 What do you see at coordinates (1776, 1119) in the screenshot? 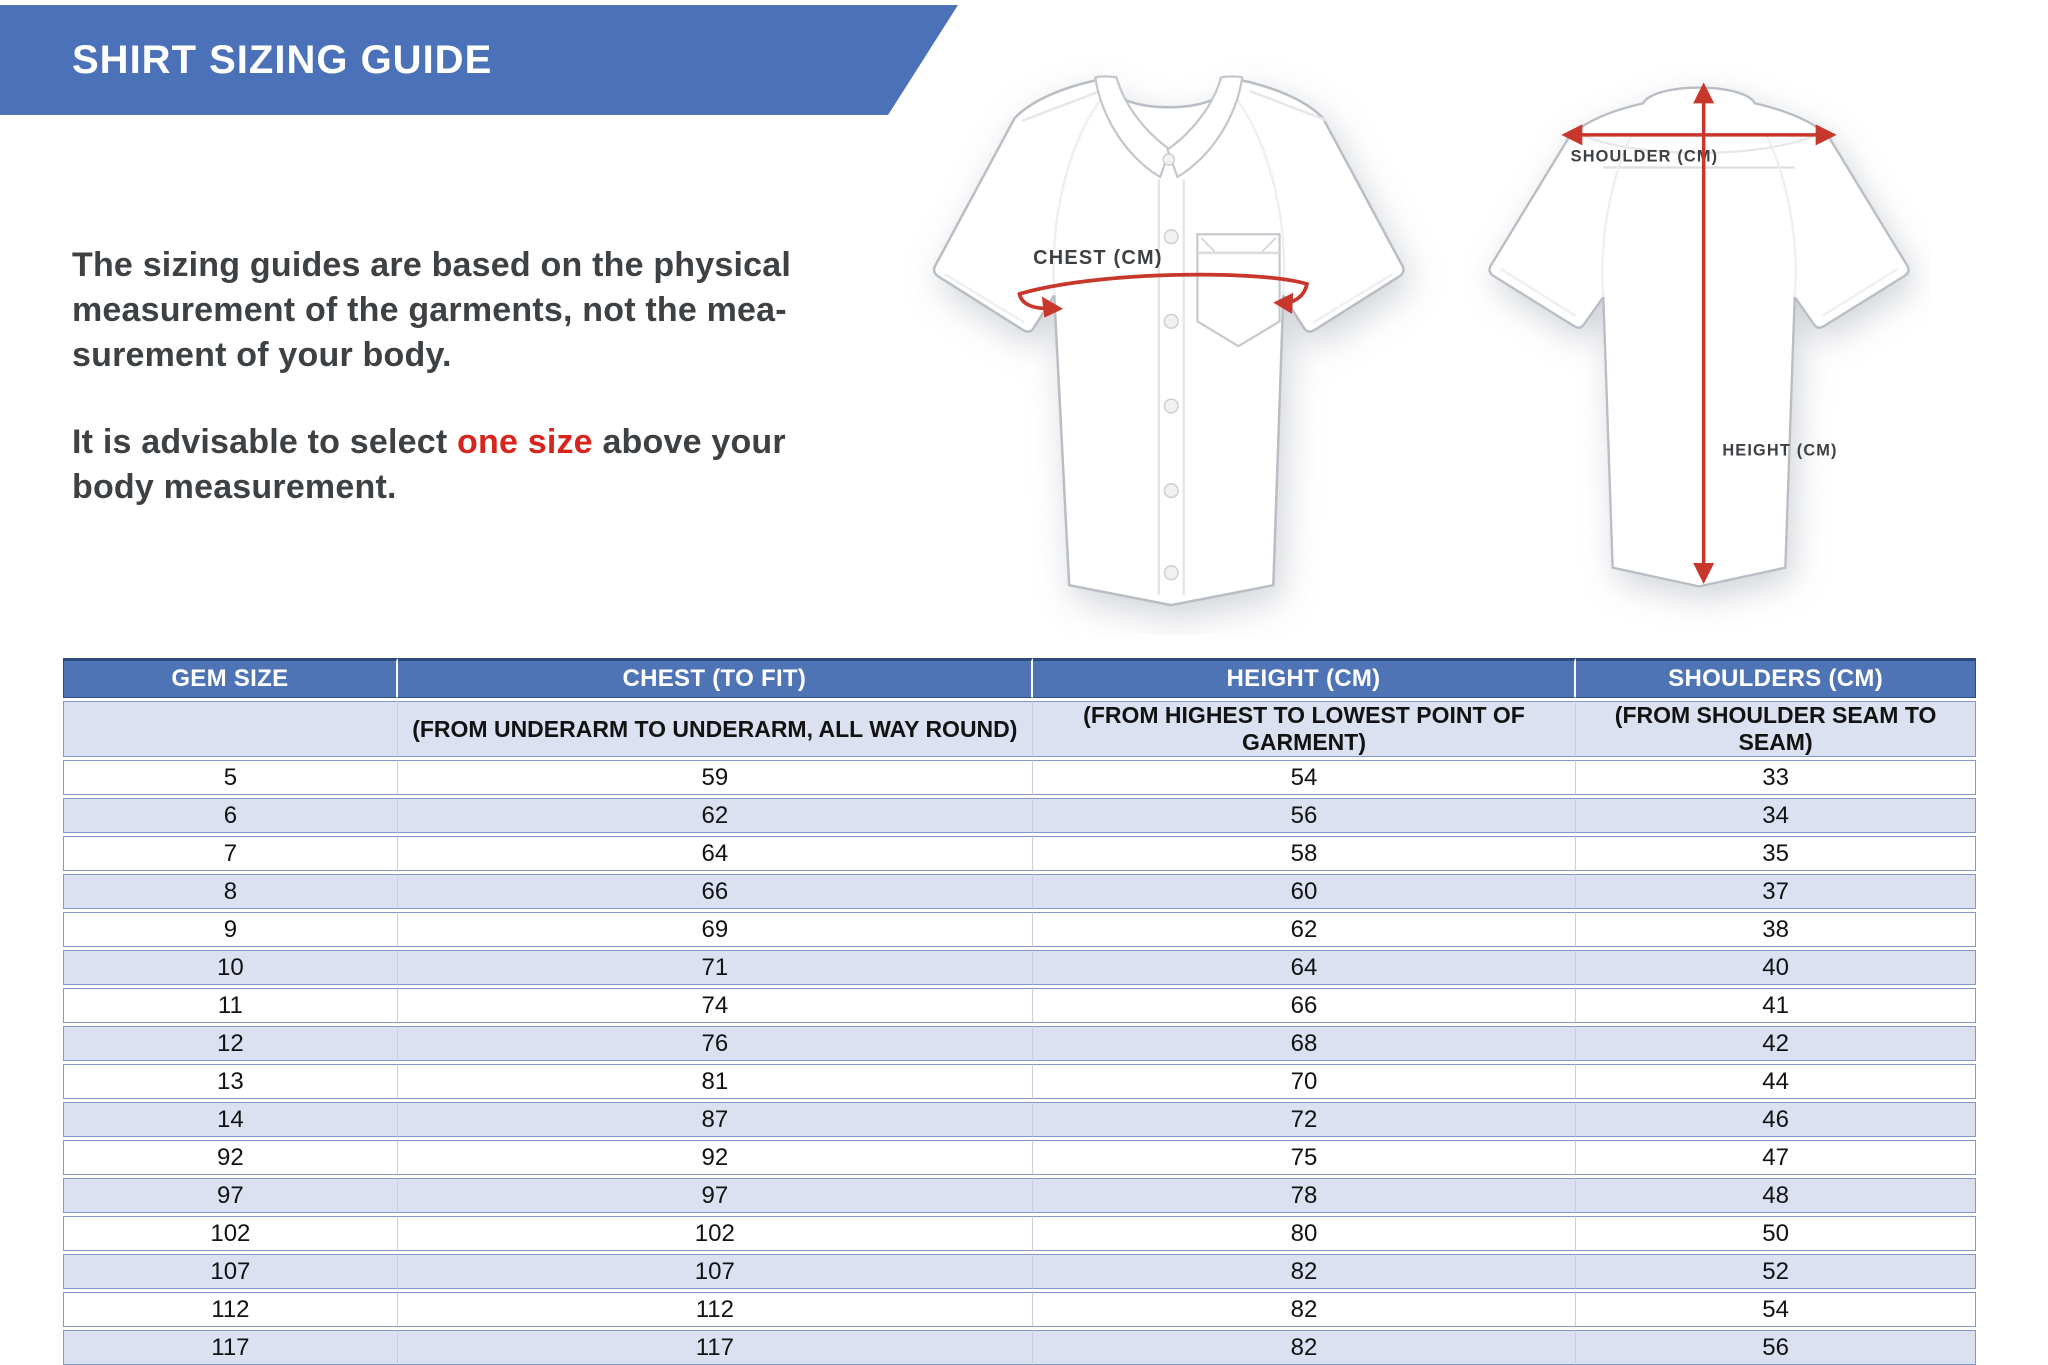
I see `table-cell: 46` at bounding box center [1776, 1119].